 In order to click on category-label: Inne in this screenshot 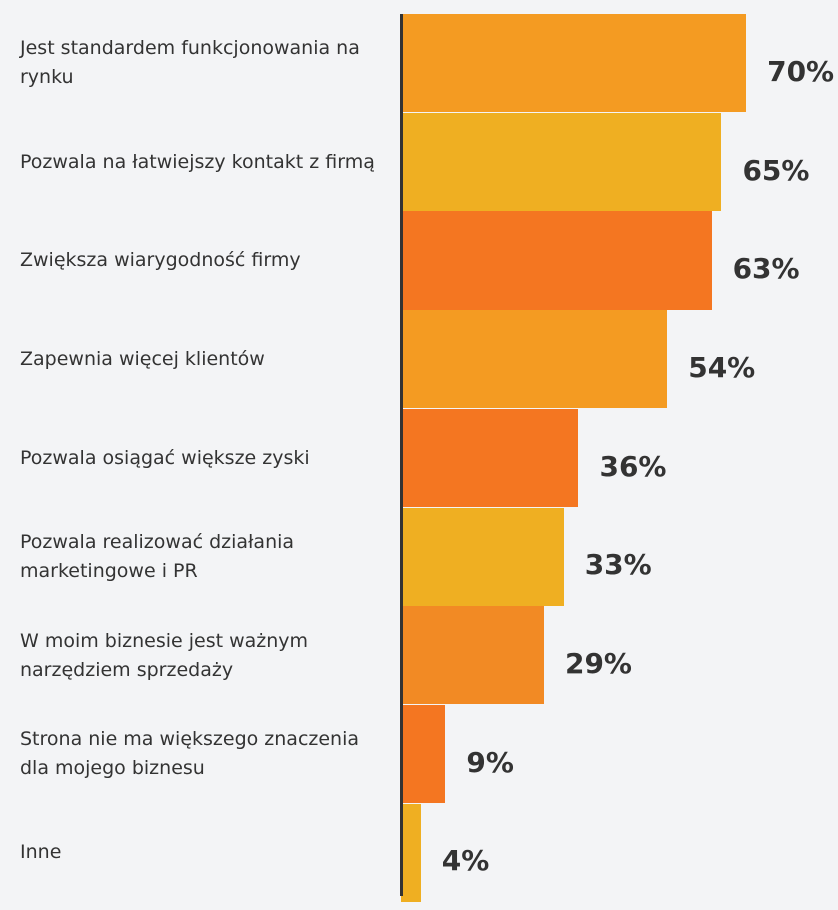, I will do `click(41, 852)`.